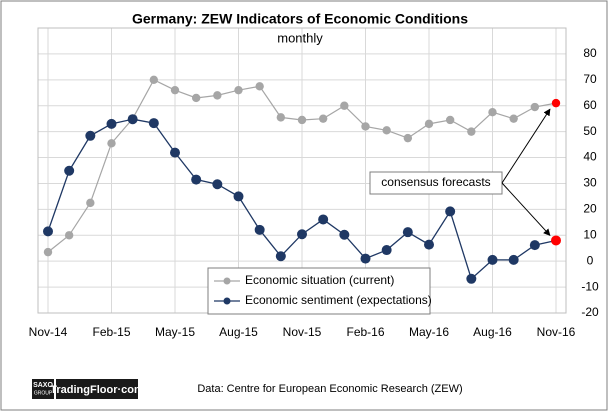  Describe the element at coordinates (319, 291) in the screenshot. I see `legend-box` at that location.